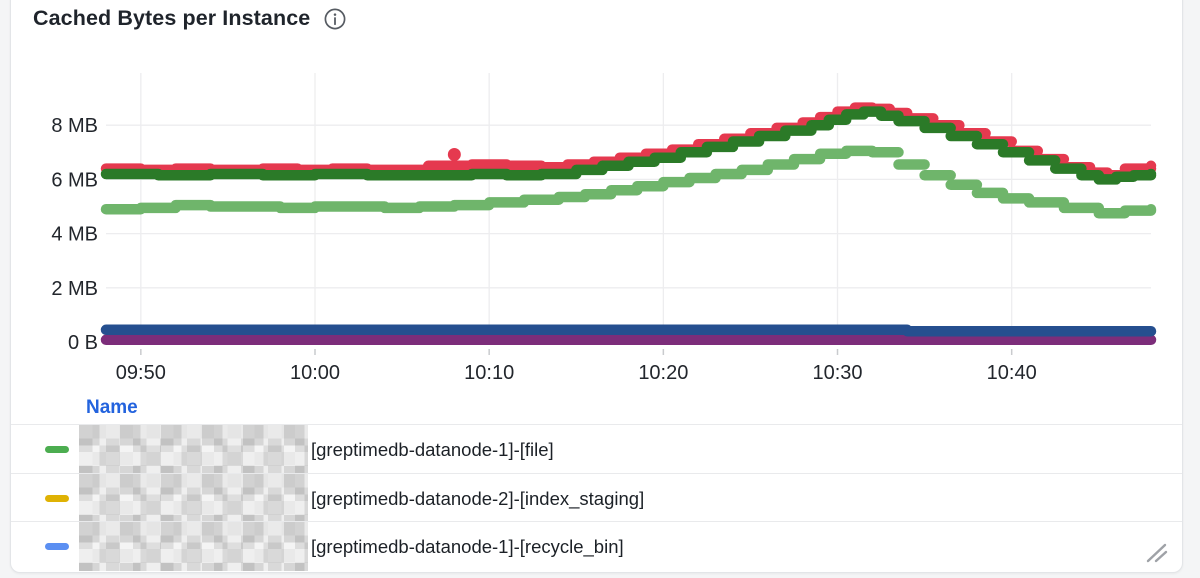 This screenshot has width=1200, height=578. What do you see at coordinates (489, 373) in the screenshot?
I see `svg-text: 10:10` at bounding box center [489, 373].